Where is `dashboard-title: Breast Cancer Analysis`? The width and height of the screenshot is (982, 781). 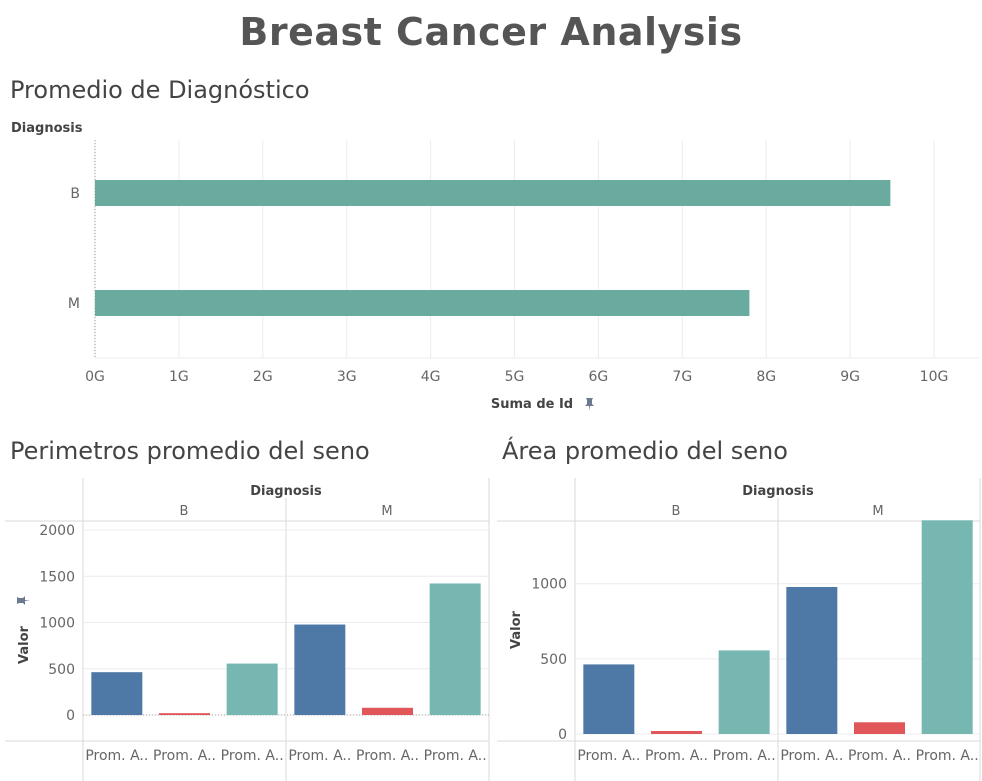
dashboard-title: Breast Cancer Analysis is located at coordinates (491, 32).